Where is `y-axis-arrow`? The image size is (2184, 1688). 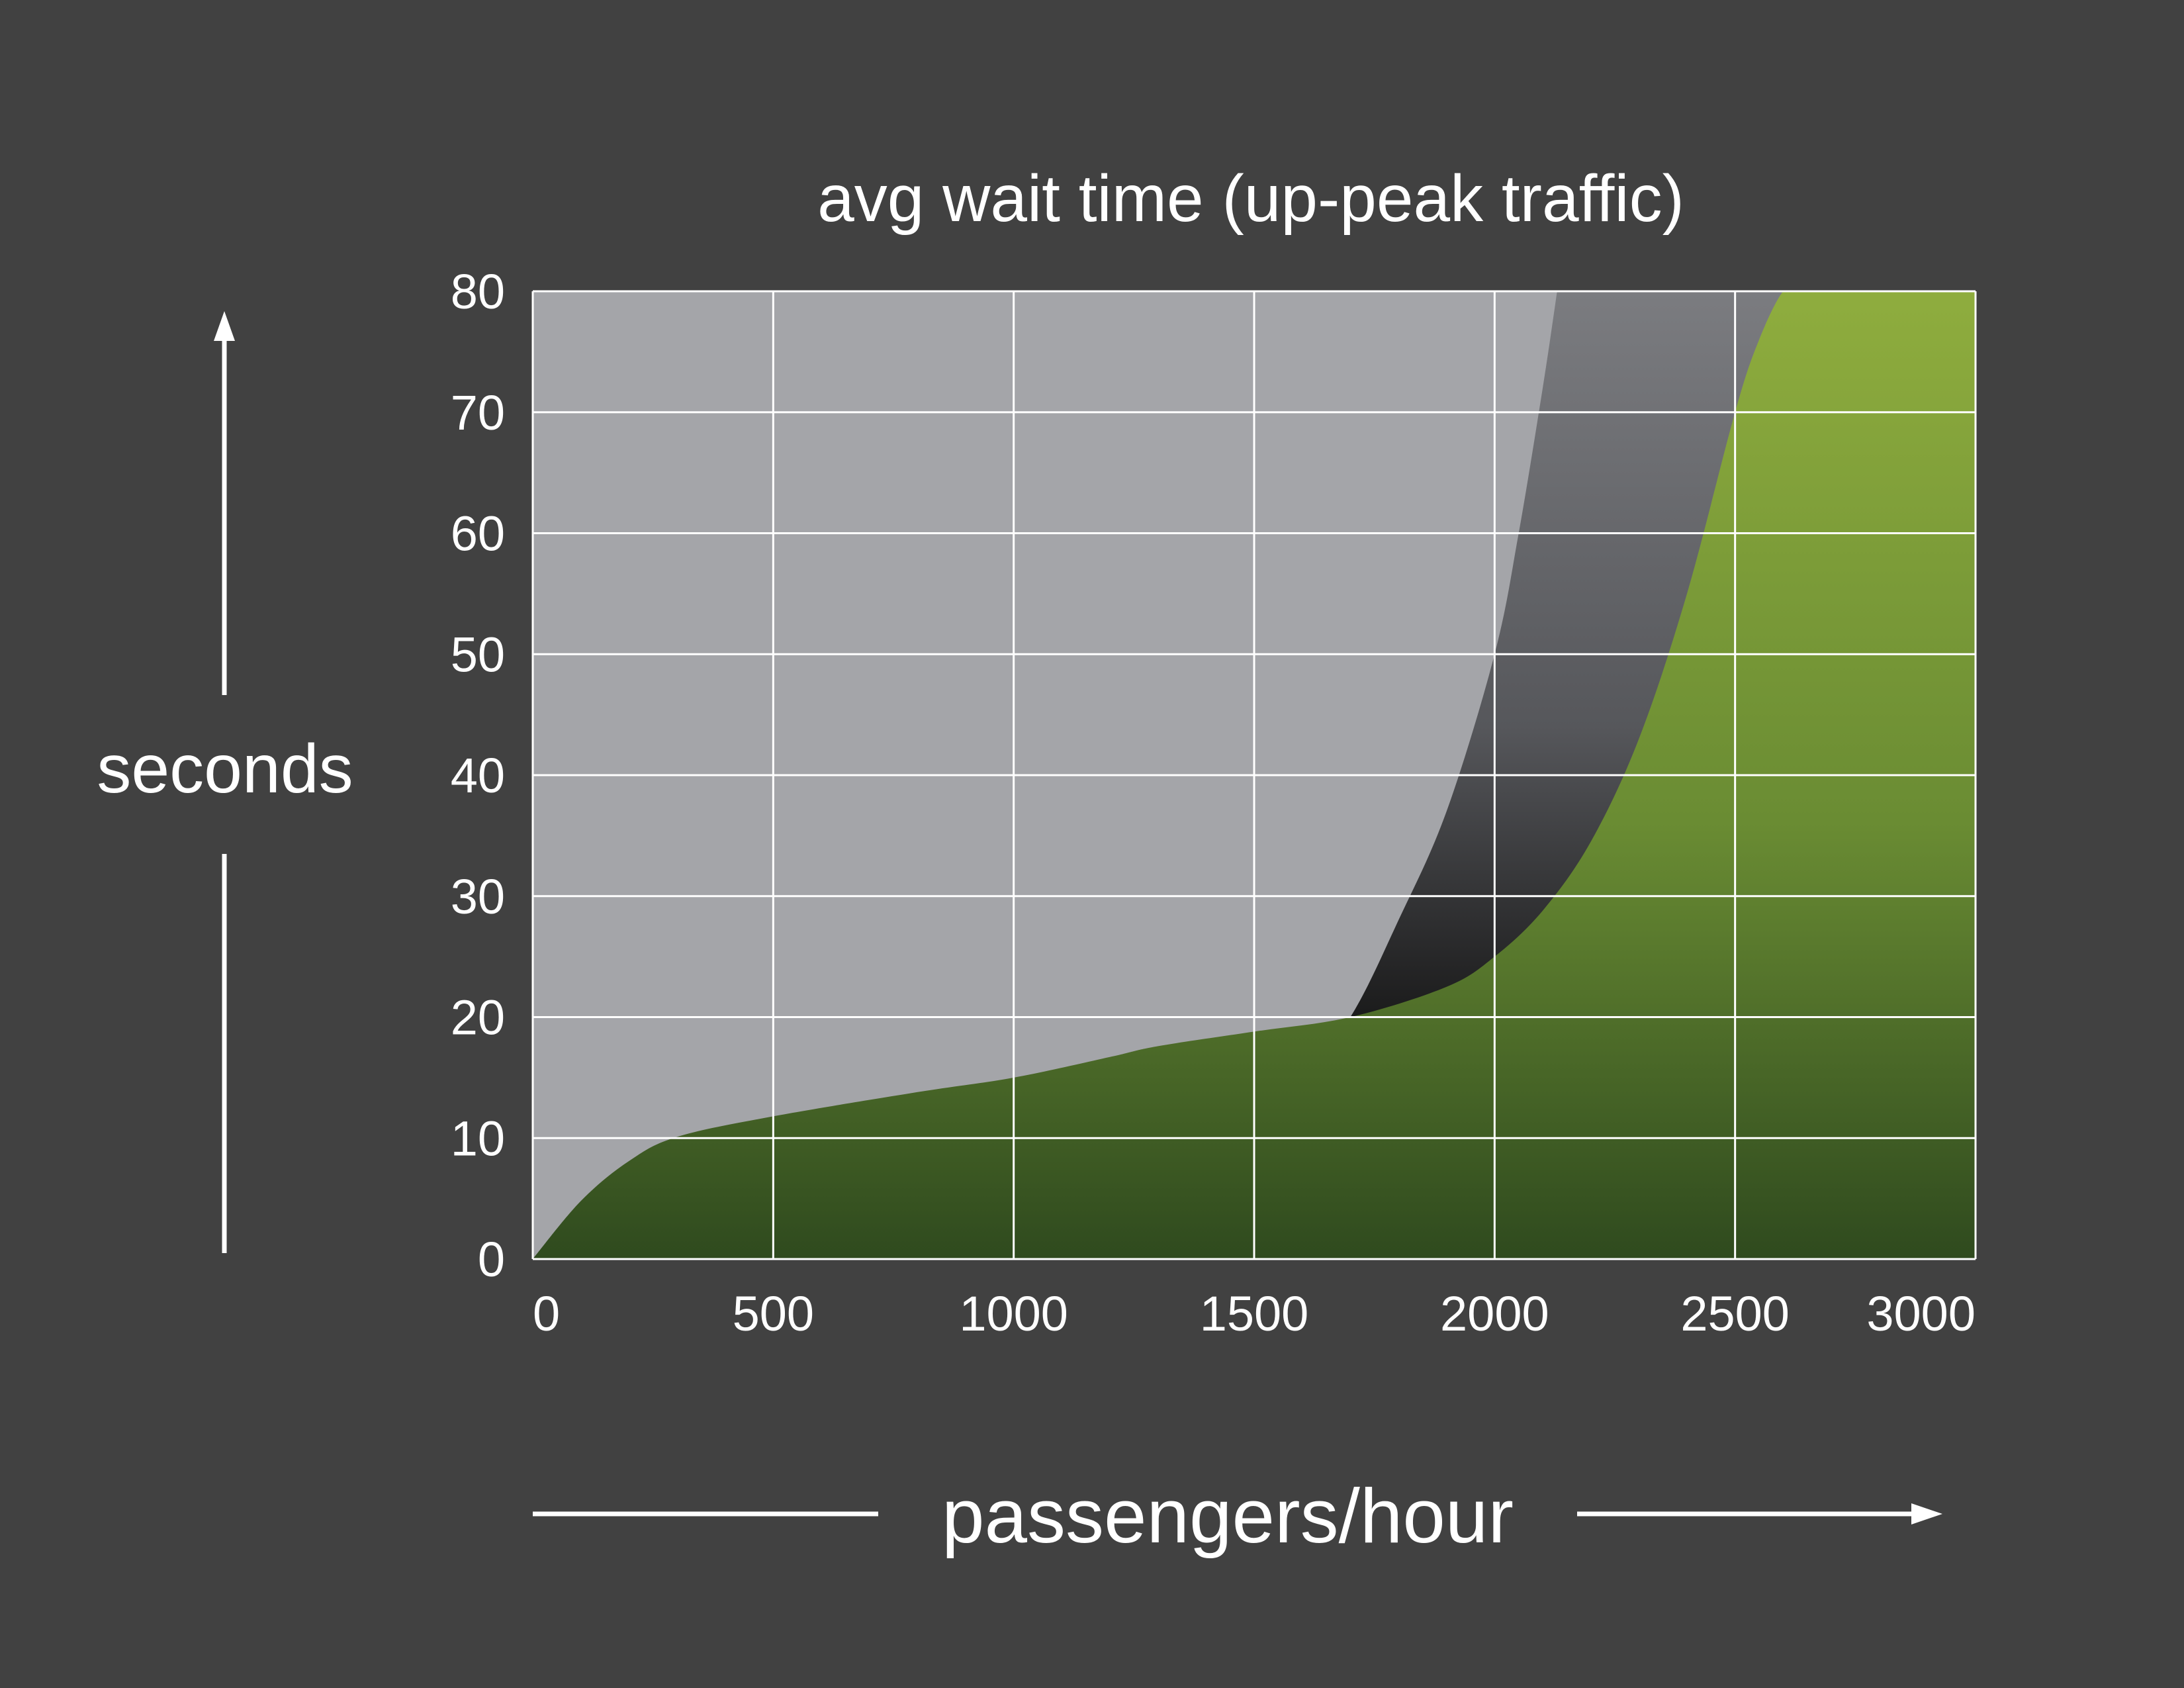 y-axis-arrow is located at coordinates (224, 782).